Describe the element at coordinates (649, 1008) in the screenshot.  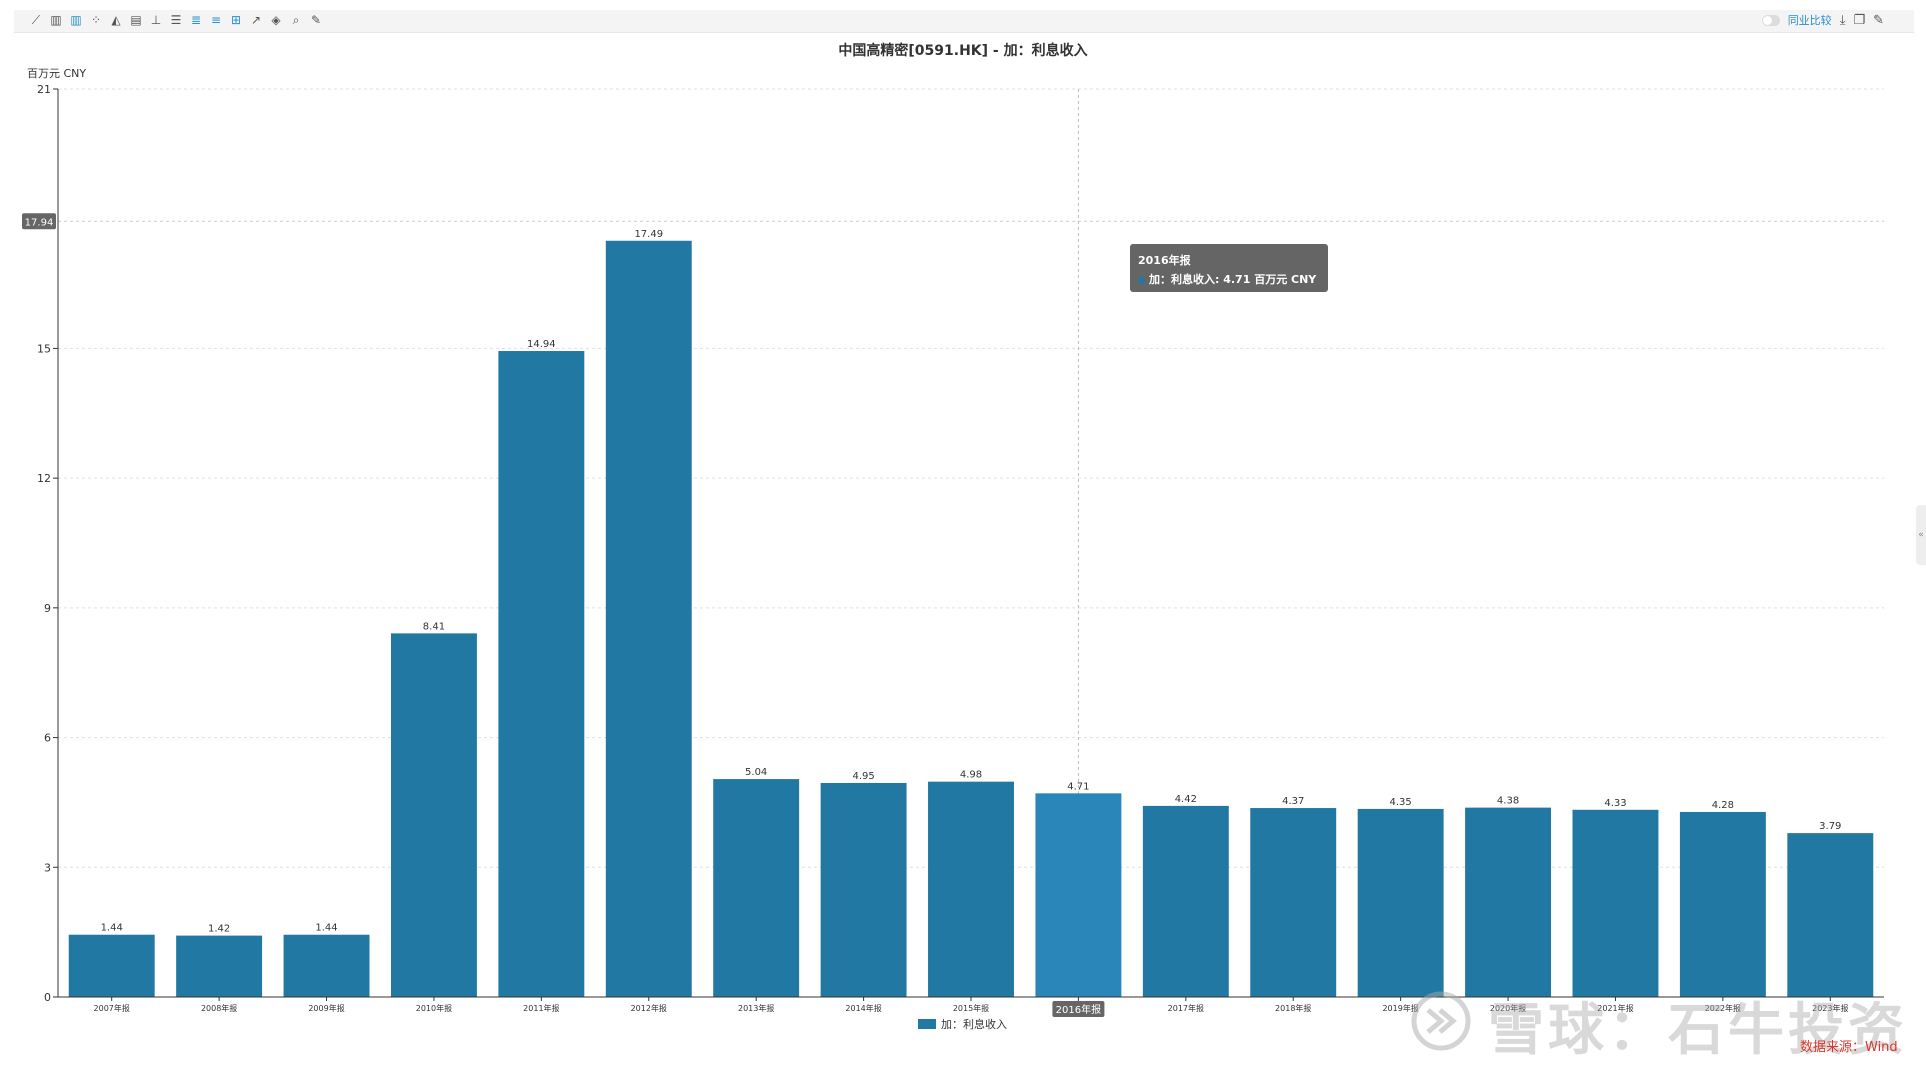
I see `x-tick-label: 2012年报` at that location.